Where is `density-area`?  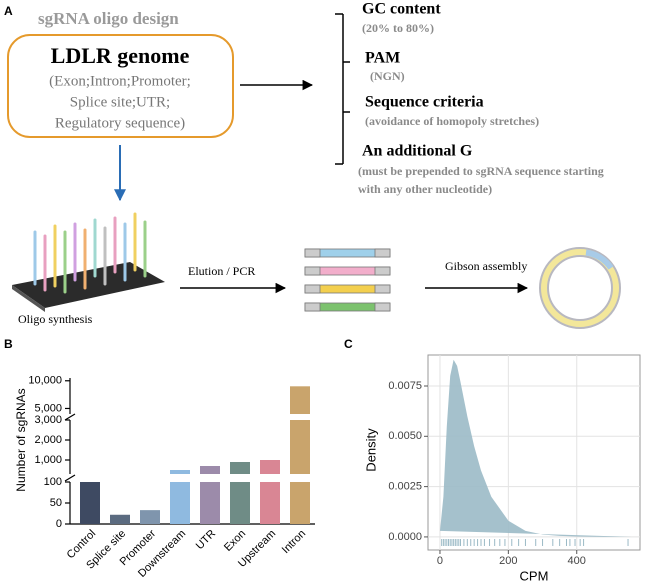
density-area is located at coordinates (536, 448).